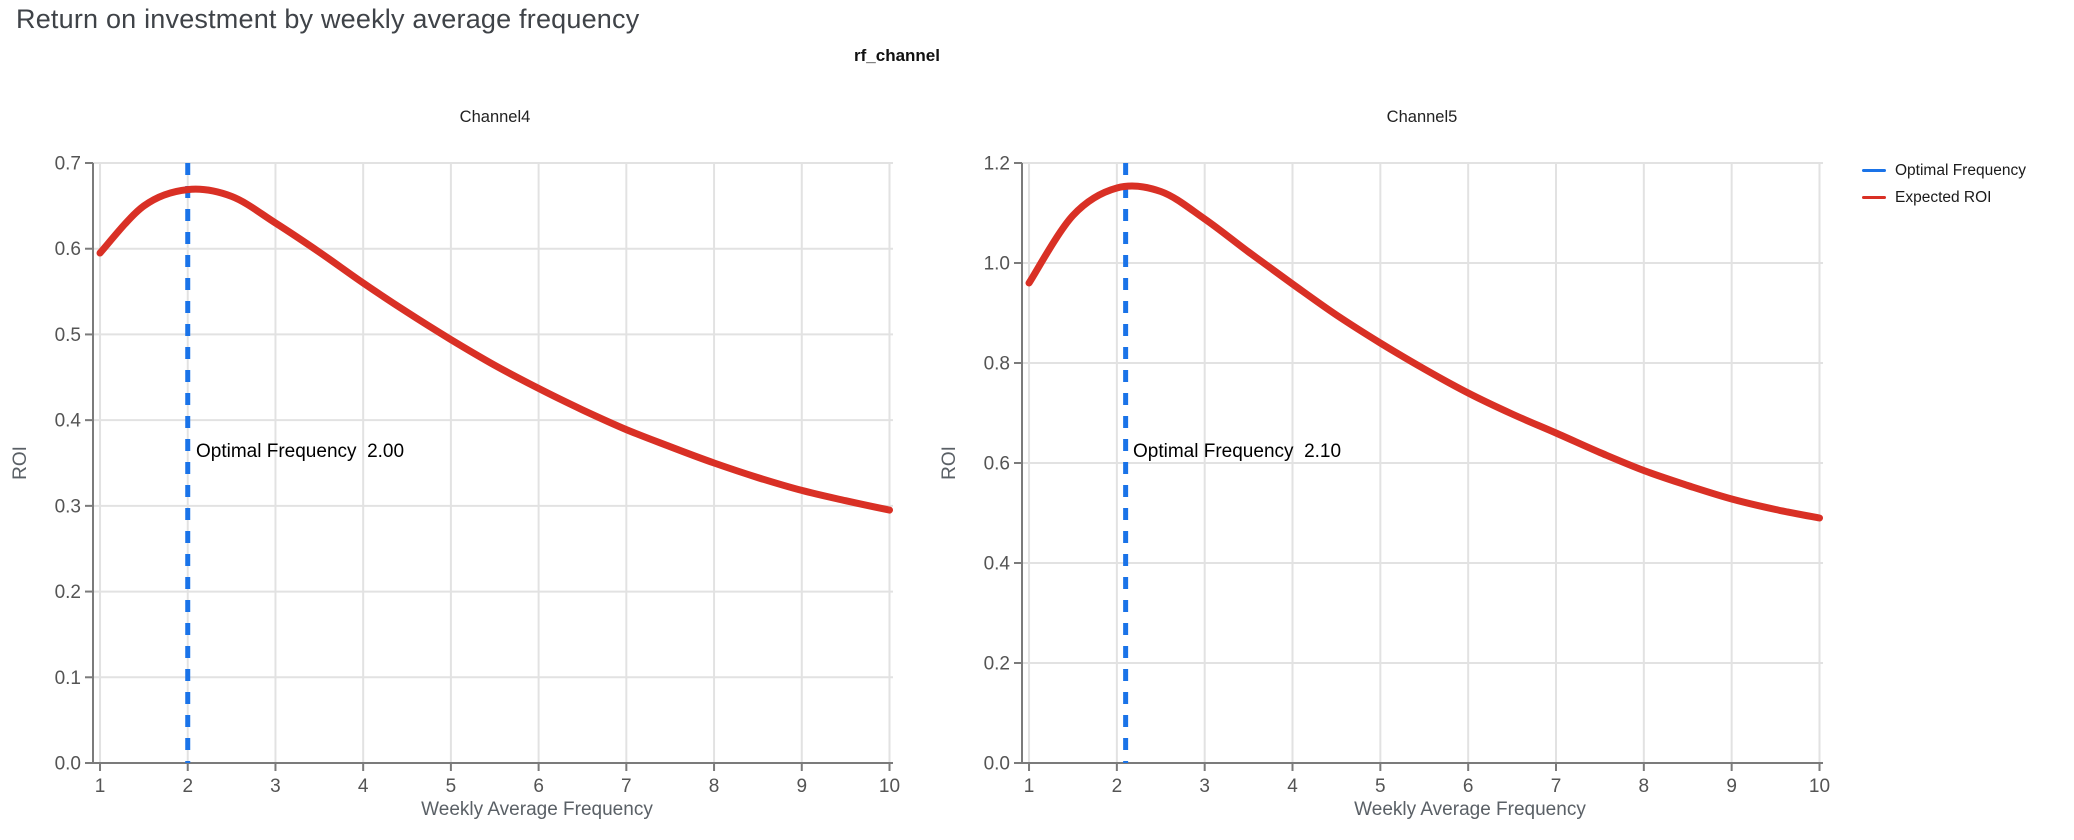 This screenshot has height=840, width=2074. What do you see at coordinates (897, 55) in the screenshot?
I see `facet-title: rf_channel` at bounding box center [897, 55].